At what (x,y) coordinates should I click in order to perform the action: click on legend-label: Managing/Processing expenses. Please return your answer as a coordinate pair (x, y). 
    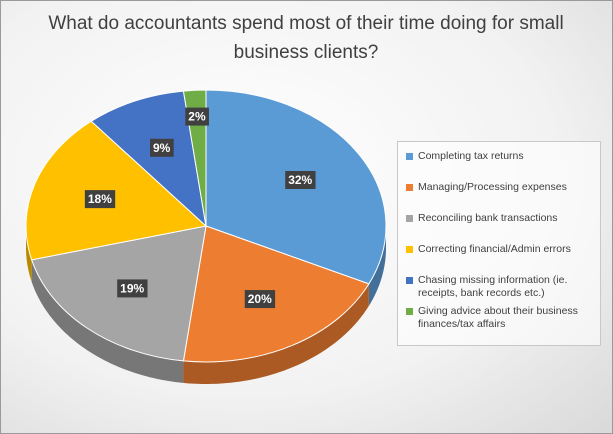
    Looking at the image, I should click on (492, 187).